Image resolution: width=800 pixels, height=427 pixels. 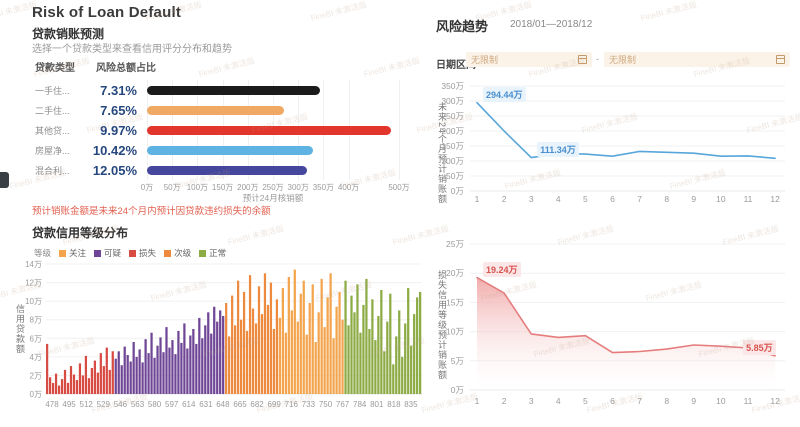 I want to click on legend-item: 次级, so click(x=177, y=253).